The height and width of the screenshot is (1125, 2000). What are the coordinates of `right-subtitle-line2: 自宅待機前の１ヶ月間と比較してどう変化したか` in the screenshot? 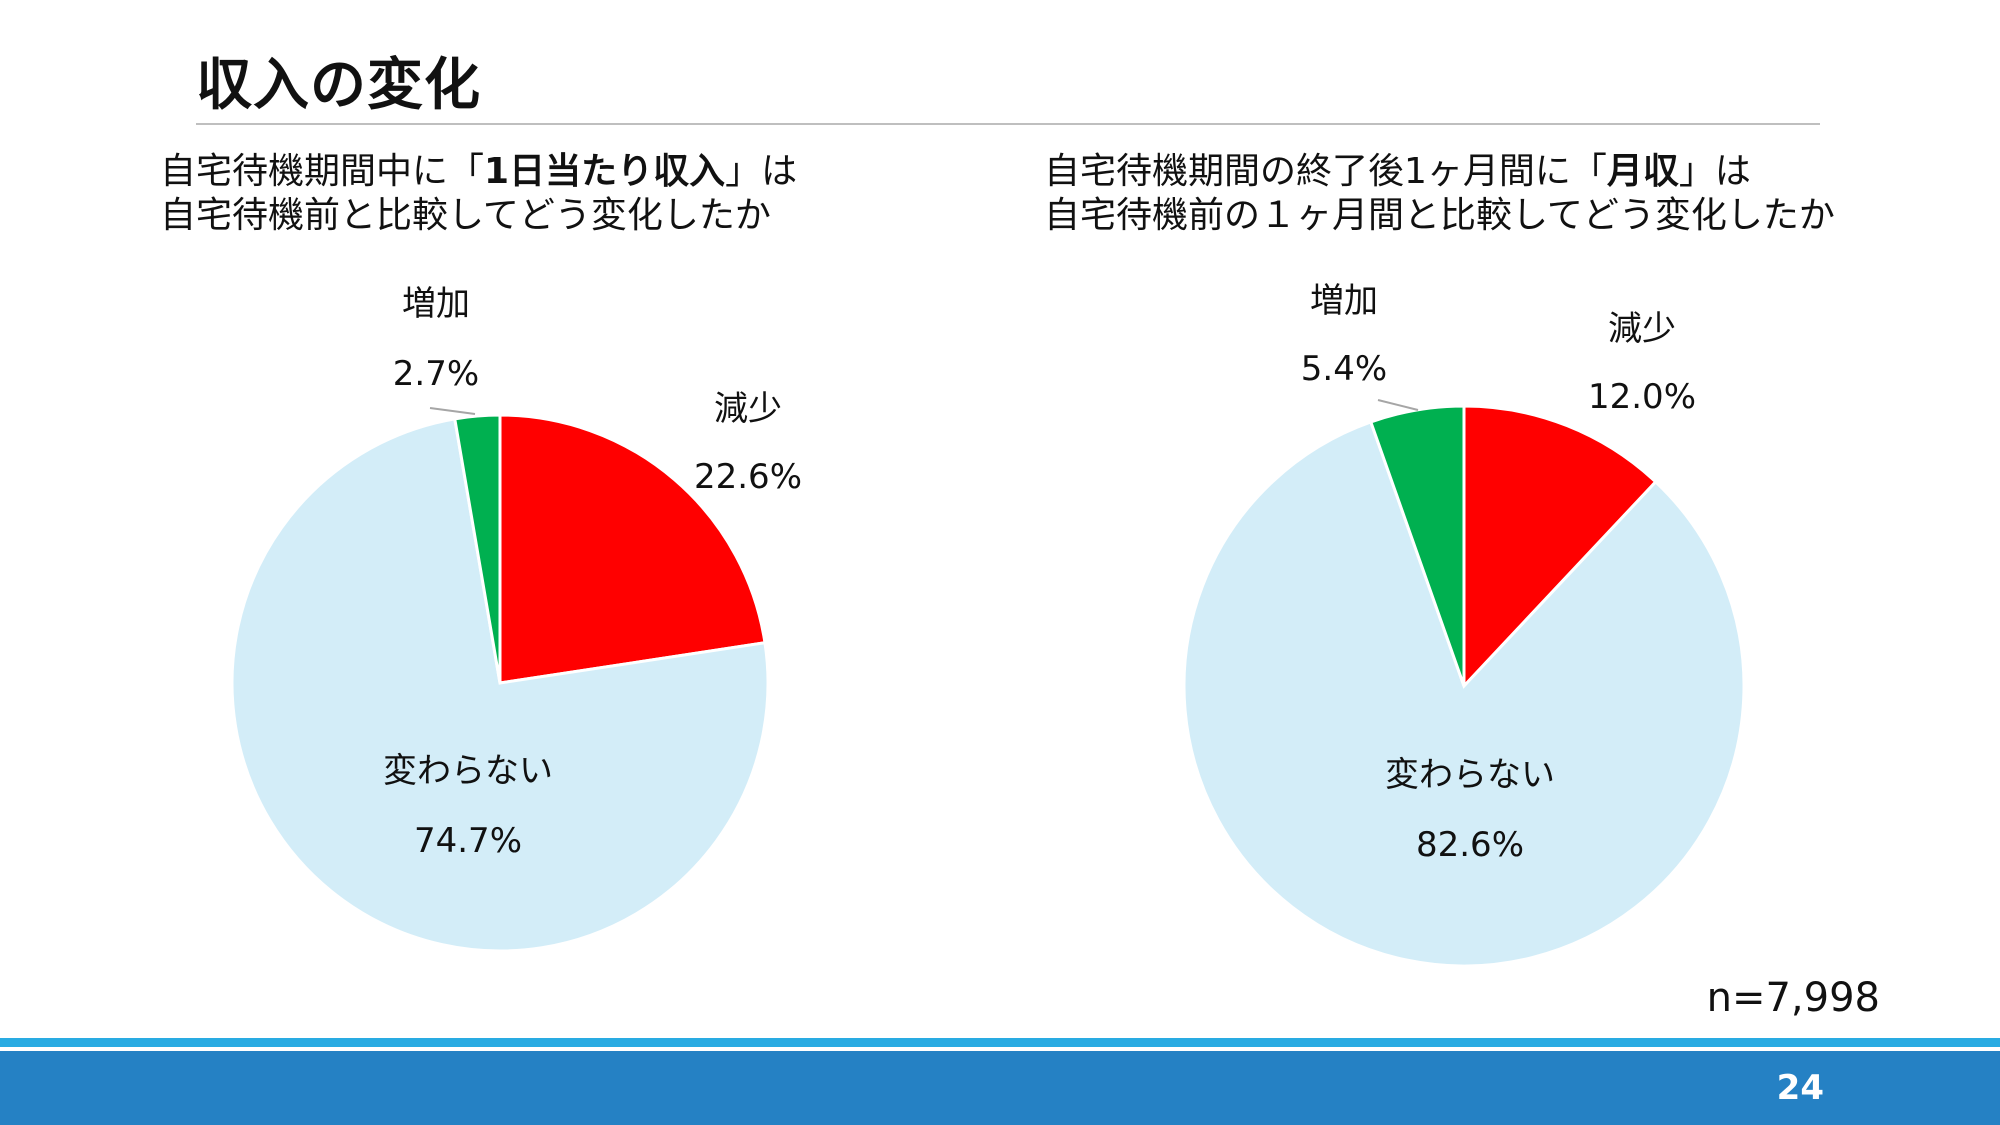 It's located at (1439, 215).